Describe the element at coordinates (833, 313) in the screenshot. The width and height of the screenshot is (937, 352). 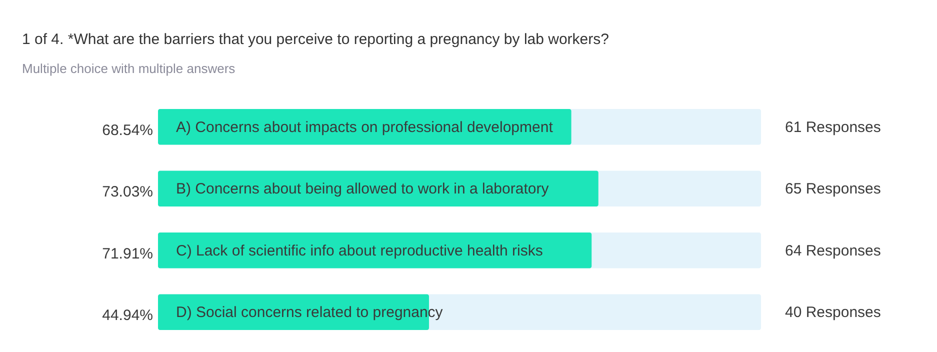
I see `text: 40 Responses` at that location.